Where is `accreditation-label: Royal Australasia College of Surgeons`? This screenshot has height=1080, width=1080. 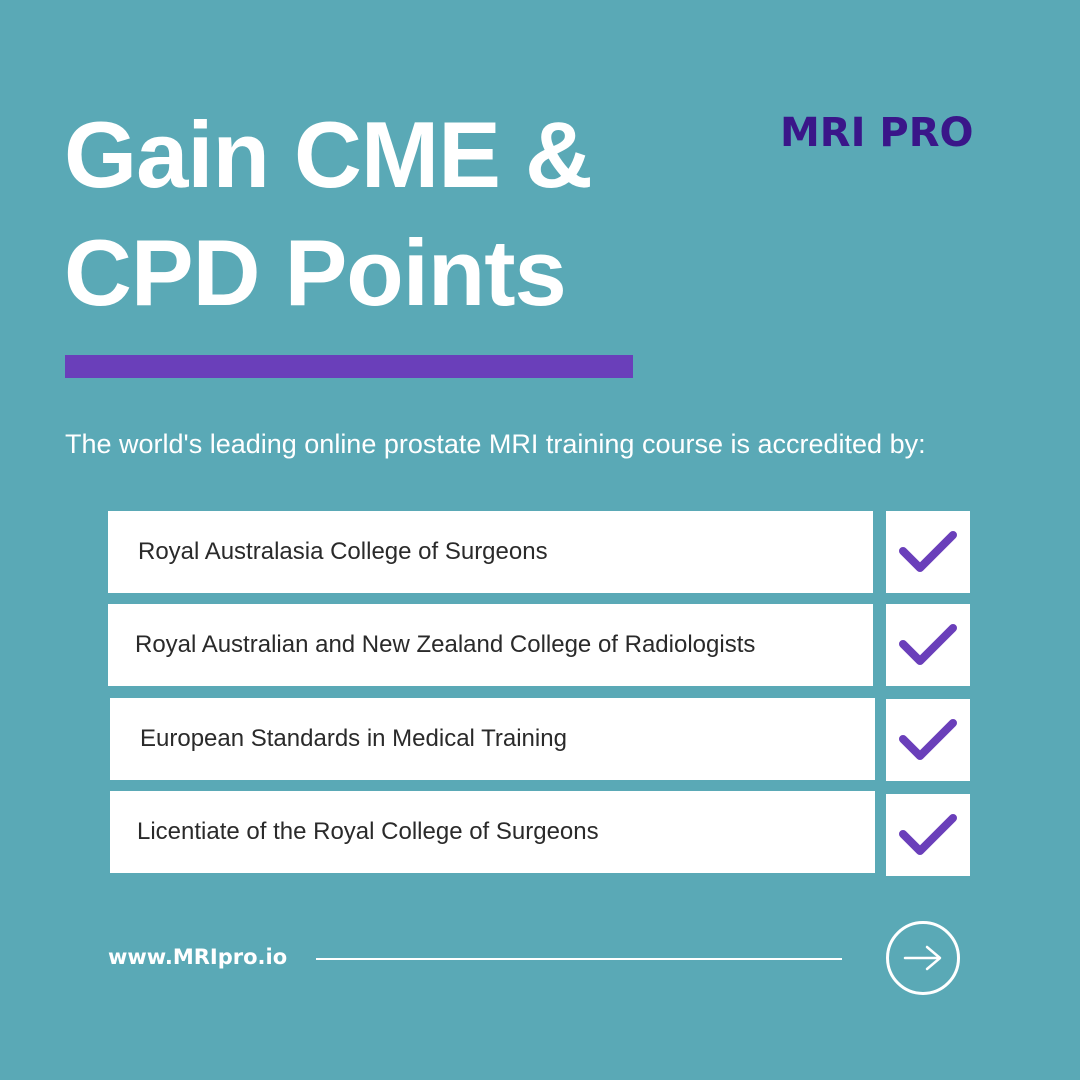
accreditation-label: Royal Australasia College of Surgeons is located at coordinates (343, 551).